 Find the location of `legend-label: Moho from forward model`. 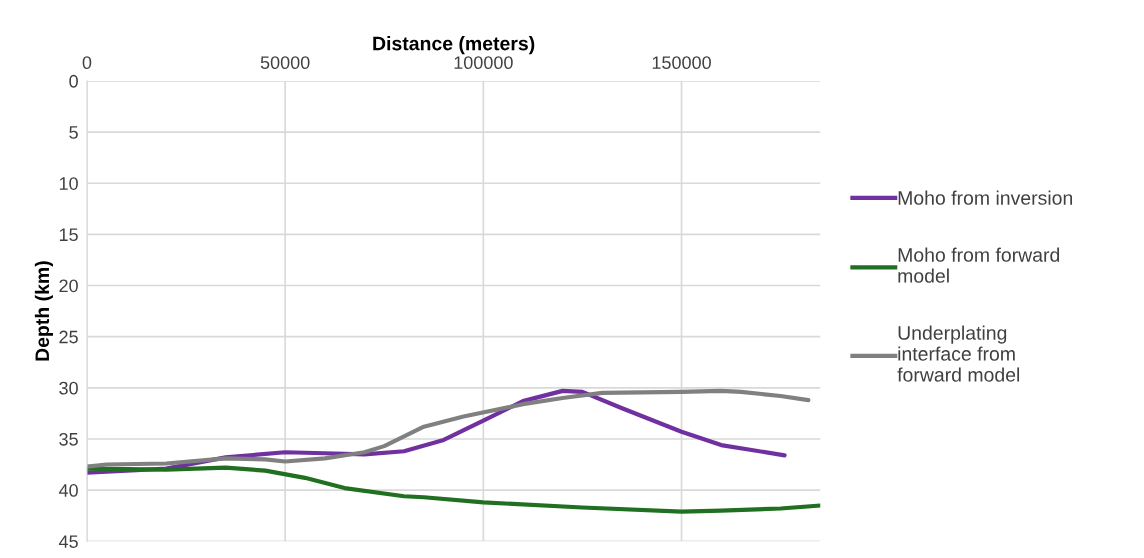

legend-label: Moho from forward model is located at coordinates (979, 265).